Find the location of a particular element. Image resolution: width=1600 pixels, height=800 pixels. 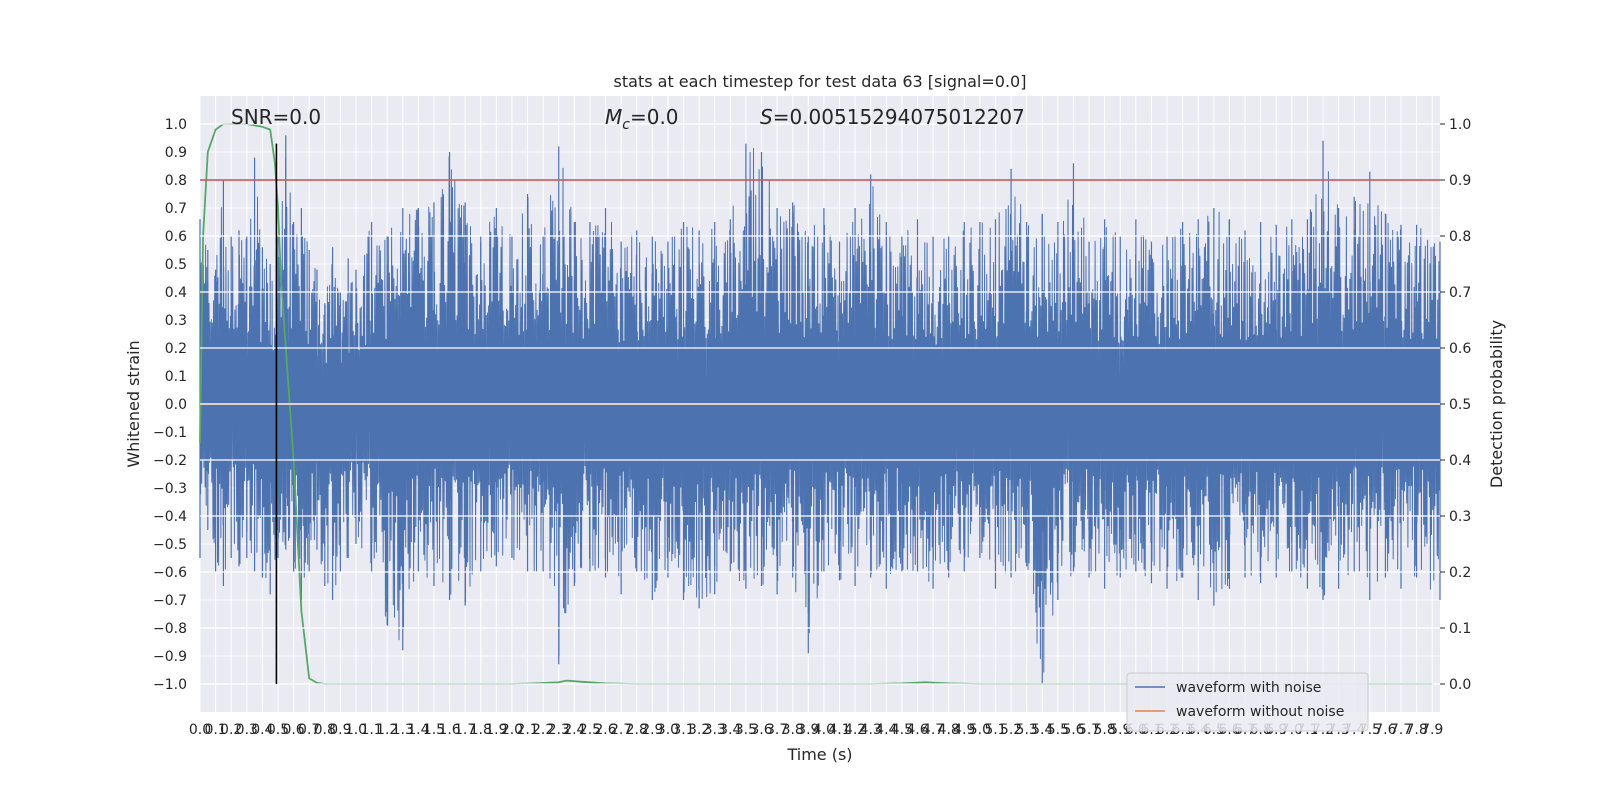

y-right-tick-label: 0.2 is located at coordinates (1460, 573).